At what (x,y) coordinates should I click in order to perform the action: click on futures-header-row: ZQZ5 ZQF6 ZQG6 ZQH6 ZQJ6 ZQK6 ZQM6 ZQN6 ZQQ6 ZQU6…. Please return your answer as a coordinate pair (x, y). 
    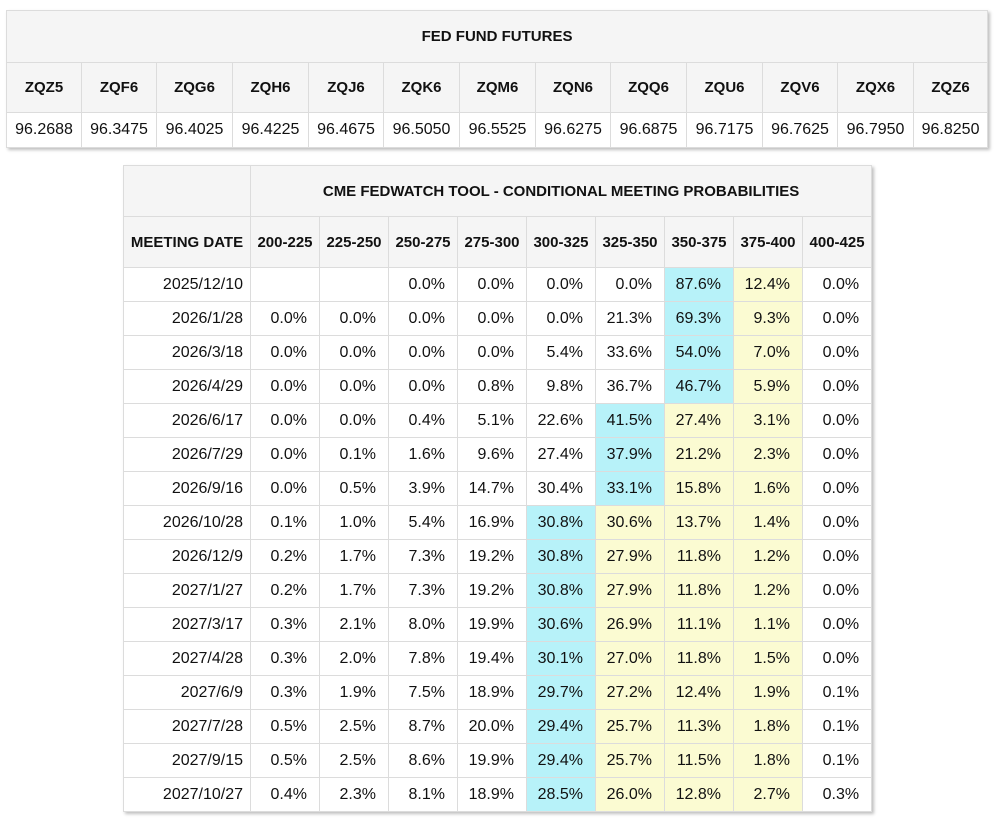
    Looking at the image, I should click on (497, 87).